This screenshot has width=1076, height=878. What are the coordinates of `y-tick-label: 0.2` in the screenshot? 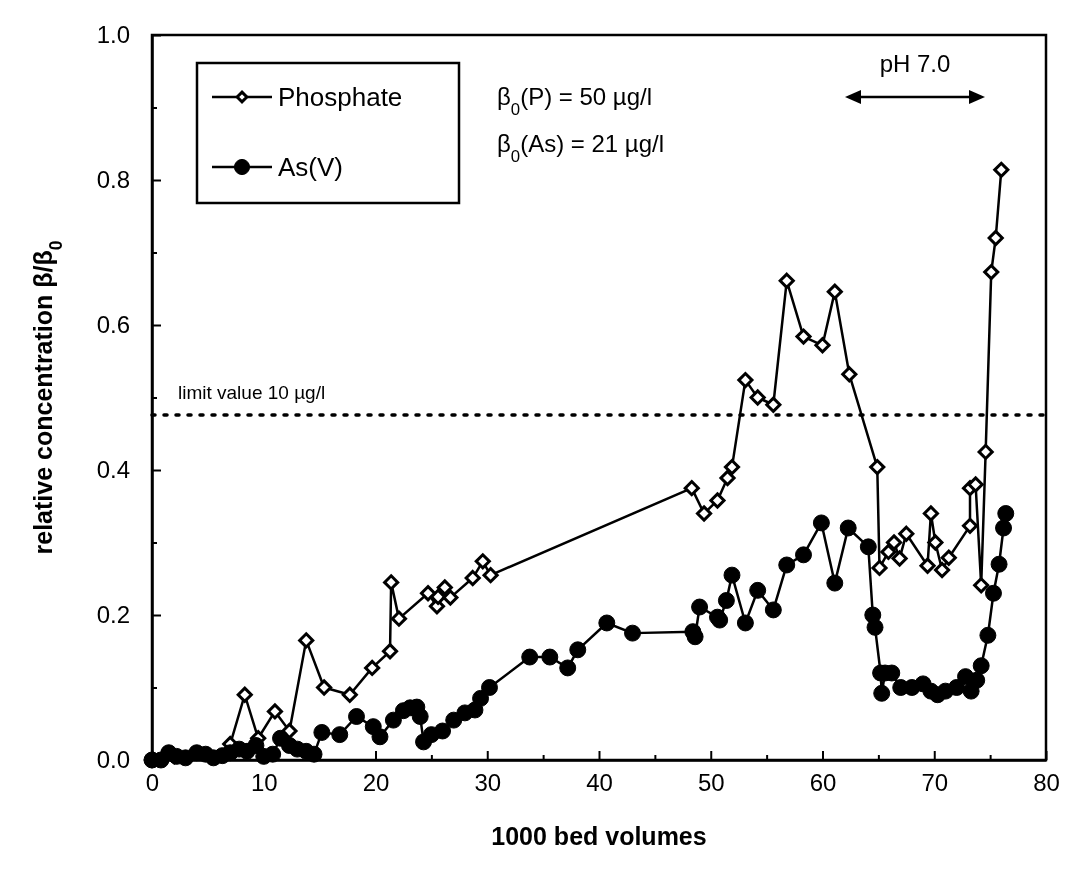 It's located at (113, 615).